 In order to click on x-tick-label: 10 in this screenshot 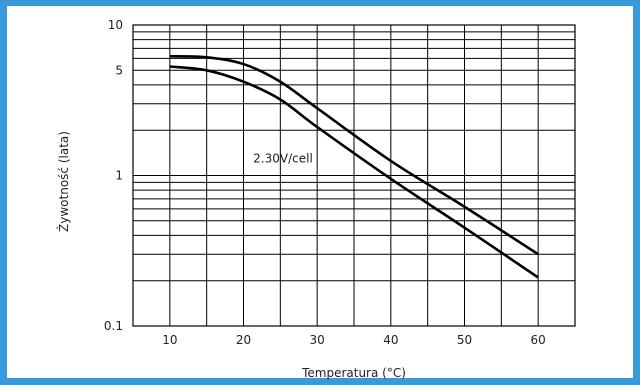, I will do `click(169, 340)`.